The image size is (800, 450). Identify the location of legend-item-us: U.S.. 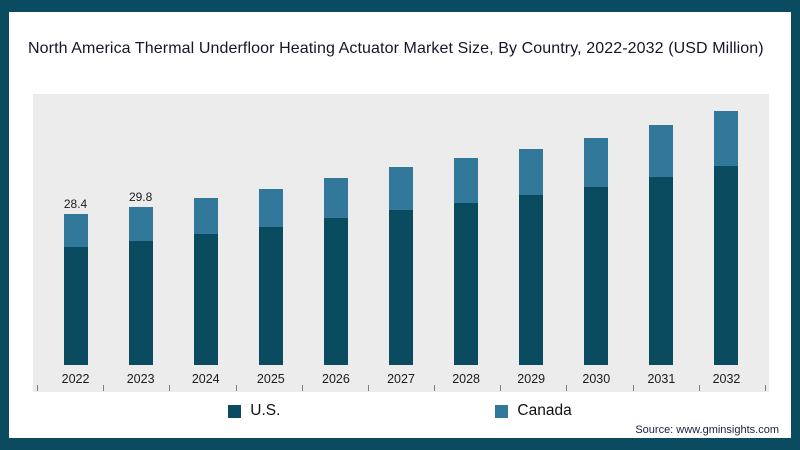
(254, 411).